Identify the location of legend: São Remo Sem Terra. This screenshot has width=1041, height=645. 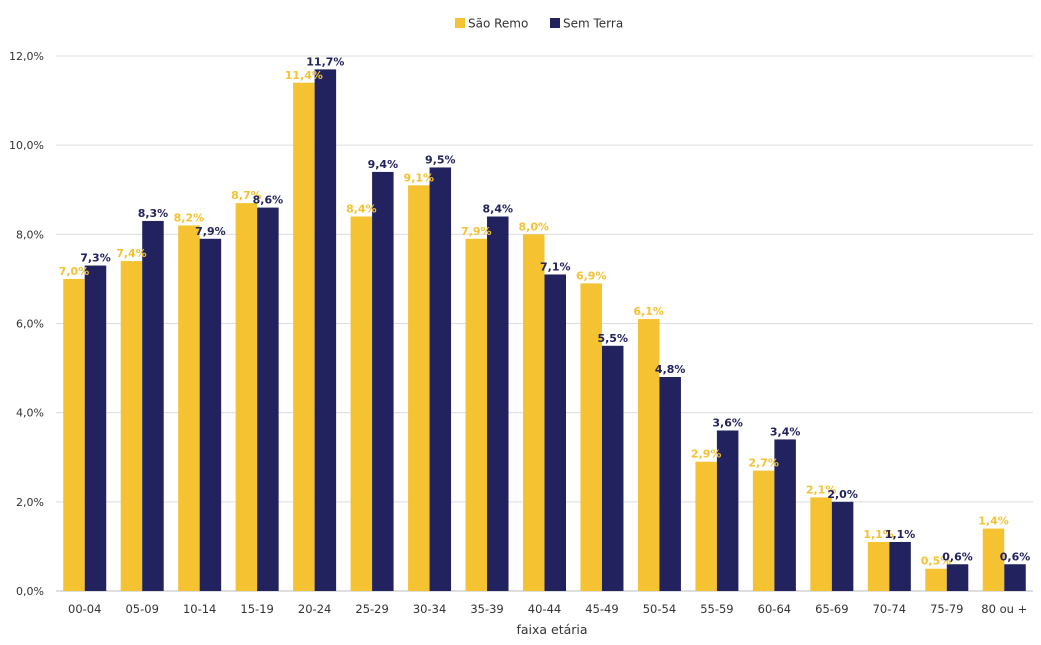
(539, 24).